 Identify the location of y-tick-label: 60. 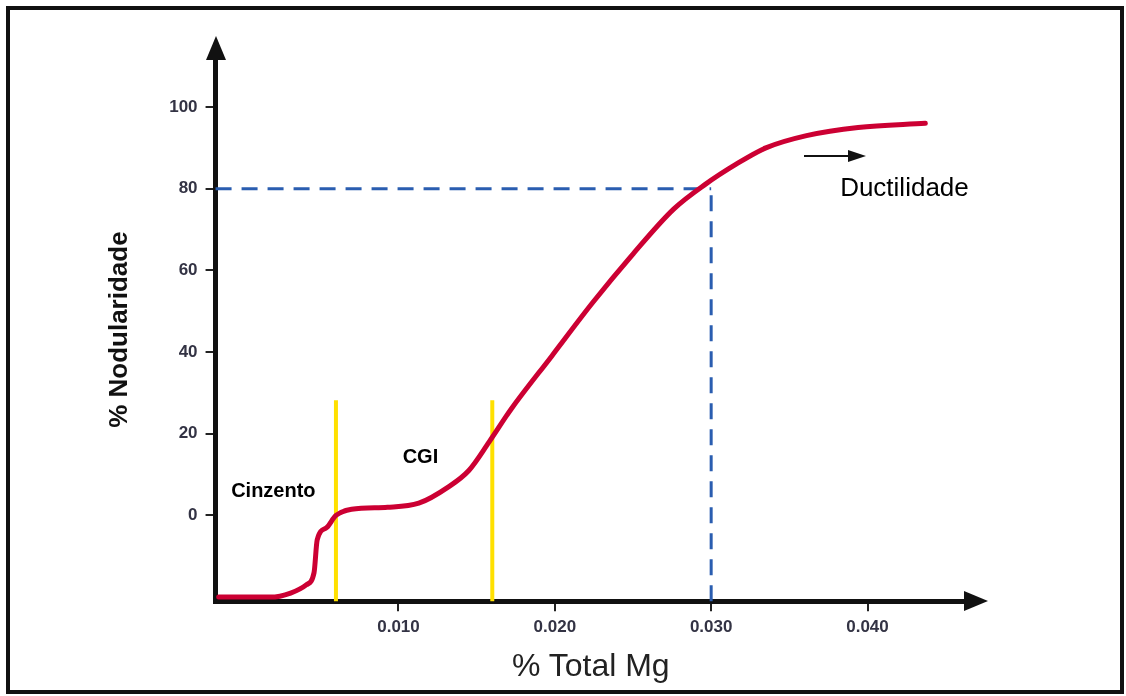
(188, 270).